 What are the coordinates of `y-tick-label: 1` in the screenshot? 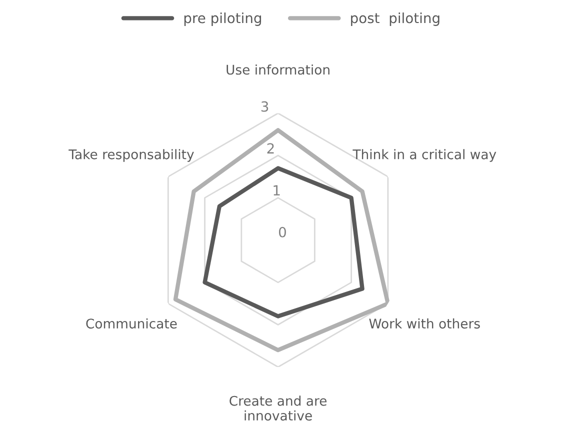 It's located at (277, 190).